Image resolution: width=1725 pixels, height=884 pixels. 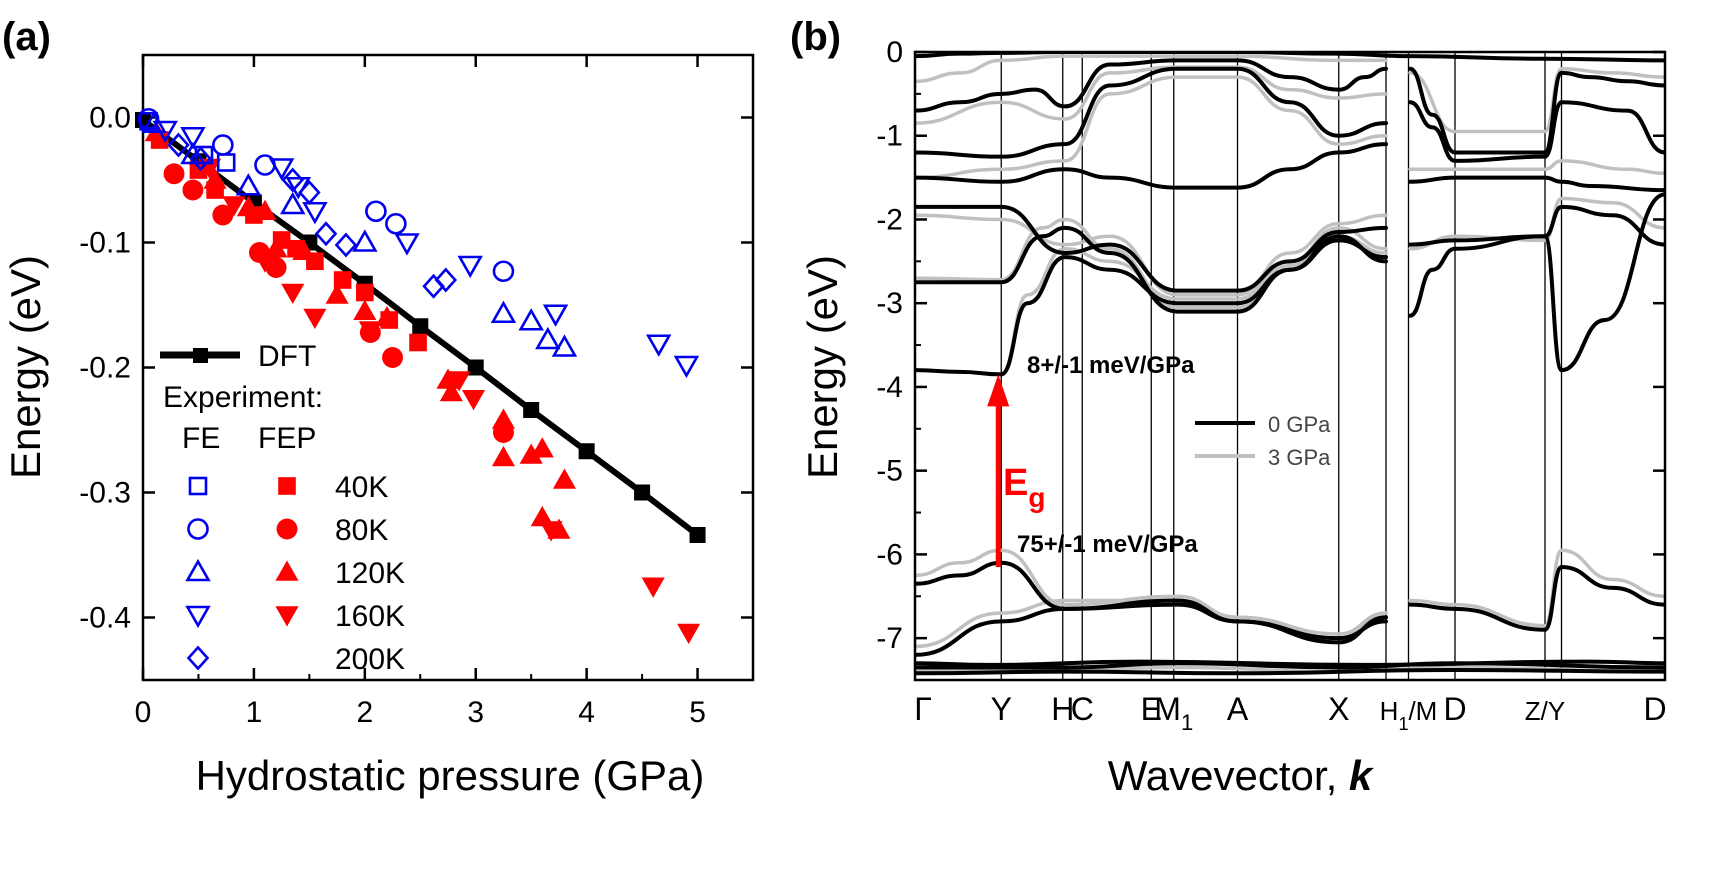 I want to click on legend-experiment-label: Experiment:, so click(x=243, y=397).